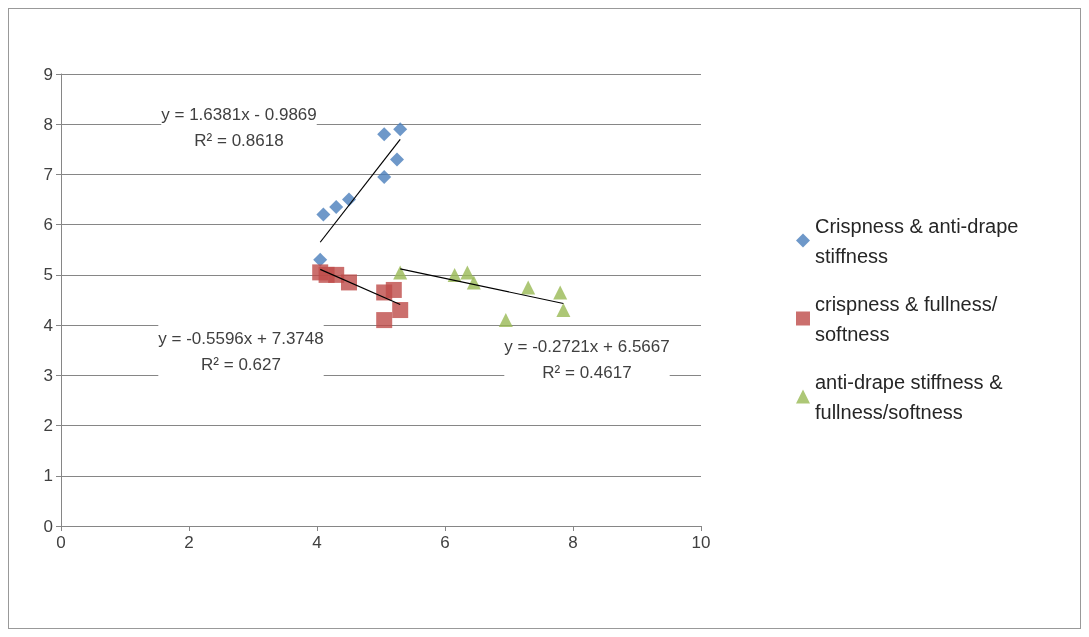 The height and width of the screenshot is (637, 1089). I want to click on y-tick-label: 7, so click(48, 174).